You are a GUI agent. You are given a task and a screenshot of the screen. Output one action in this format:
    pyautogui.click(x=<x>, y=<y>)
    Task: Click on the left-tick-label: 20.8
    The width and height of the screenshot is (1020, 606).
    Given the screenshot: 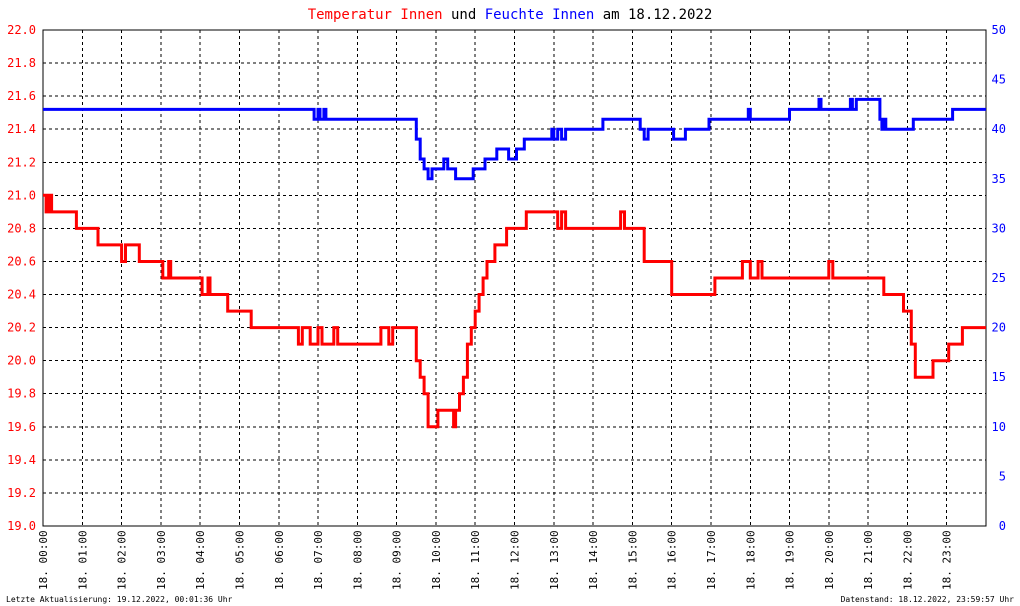 What is the action you would take?
    pyautogui.click(x=21, y=228)
    